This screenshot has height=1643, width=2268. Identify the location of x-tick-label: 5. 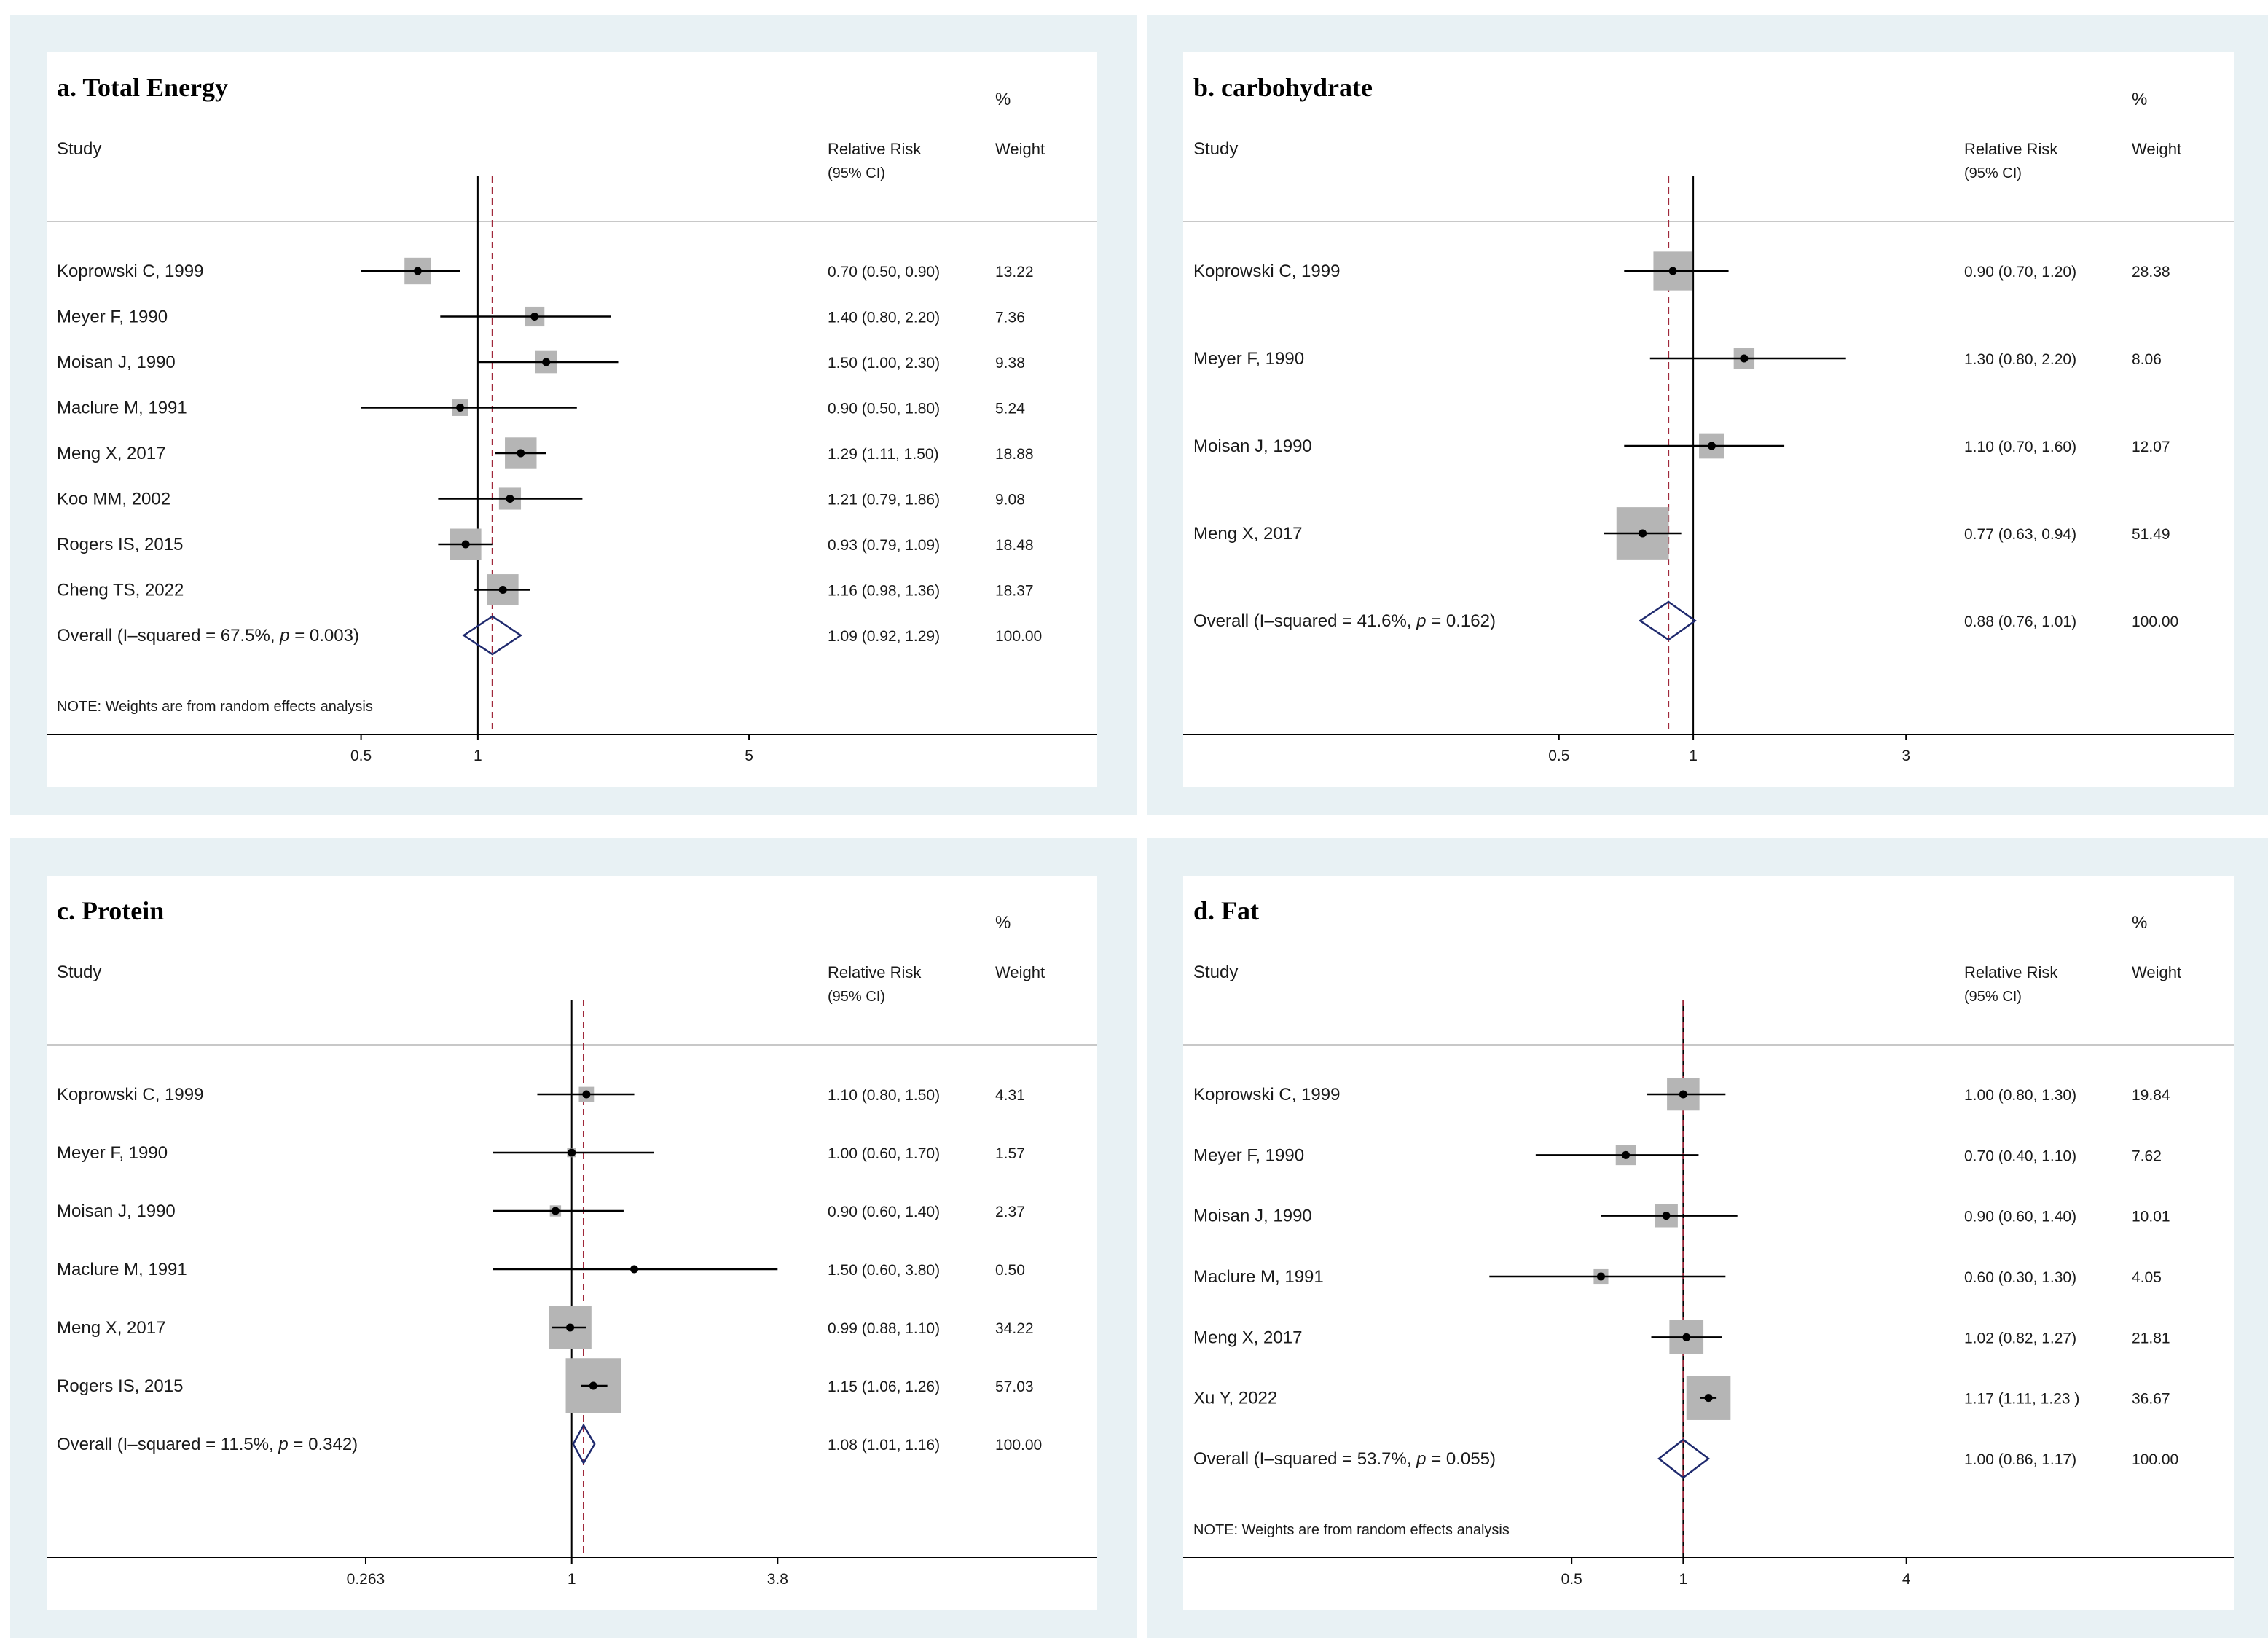
(749, 756).